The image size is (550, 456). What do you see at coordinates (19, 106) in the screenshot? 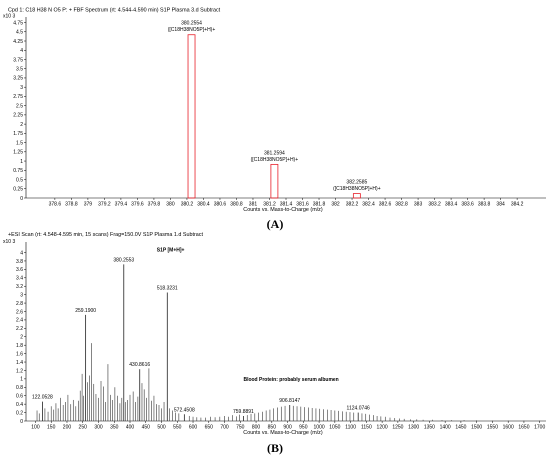
I see `panel-a-y-tick-label: 2.5` at bounding box center [19, 106].